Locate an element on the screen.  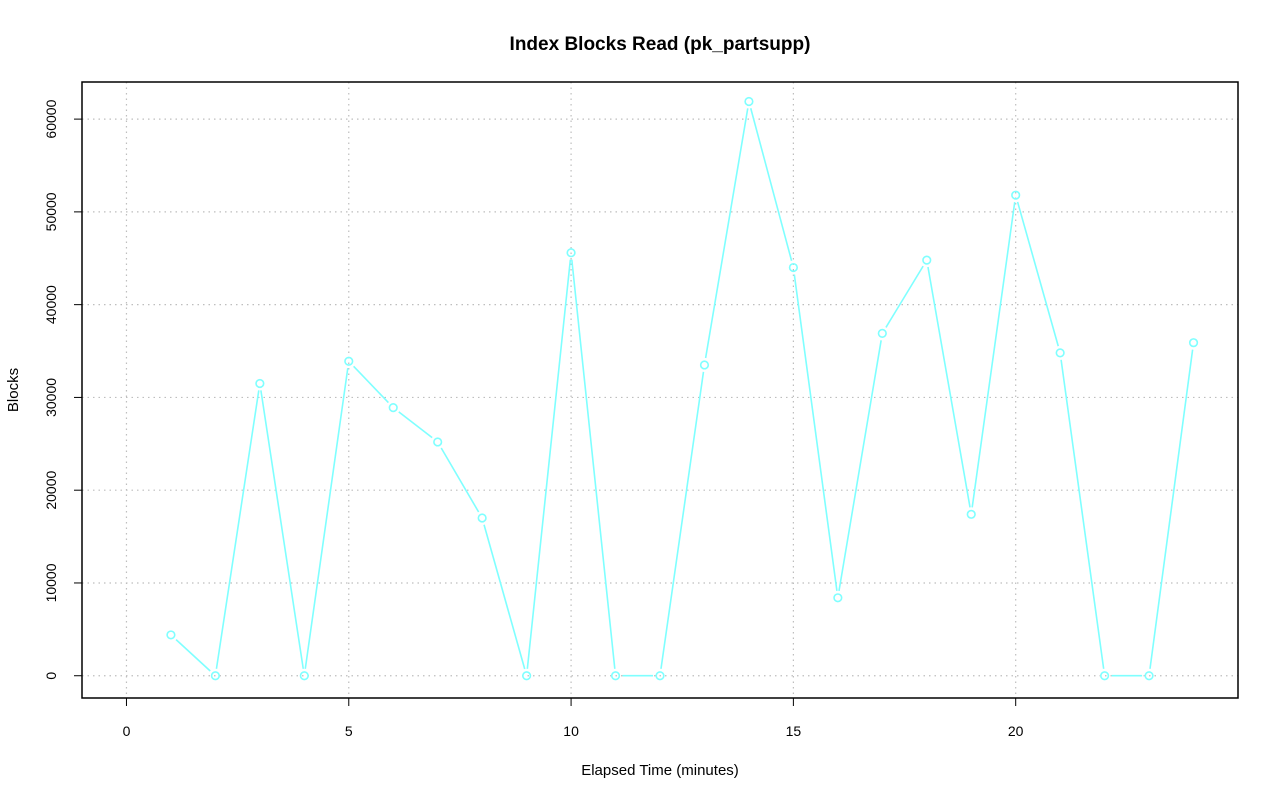
x-tick-label: 10 is located at coordinates (571, 731).